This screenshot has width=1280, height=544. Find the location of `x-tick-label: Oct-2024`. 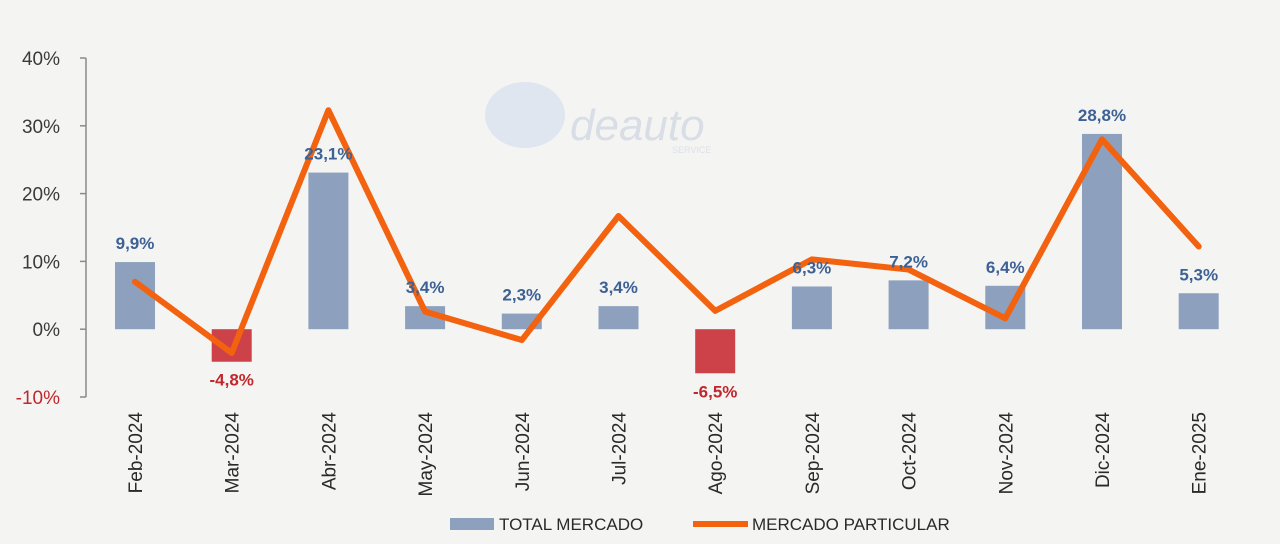

x-tick-label: Oct-2024 is located at coordinates (910, 451).